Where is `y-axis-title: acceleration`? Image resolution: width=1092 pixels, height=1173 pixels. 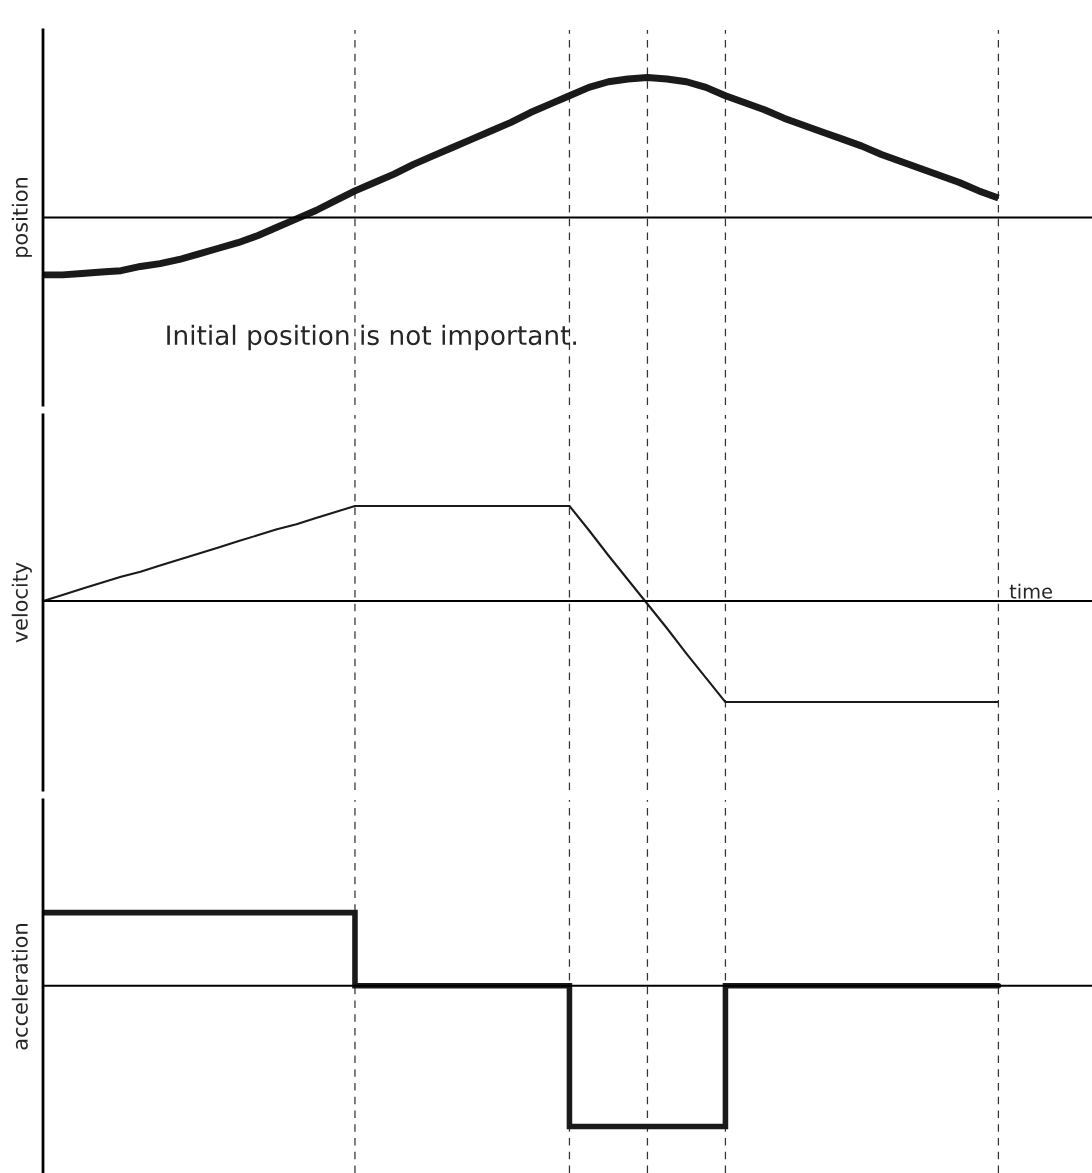
y-axis-title: acceleration is located at coordinates (19, 987).